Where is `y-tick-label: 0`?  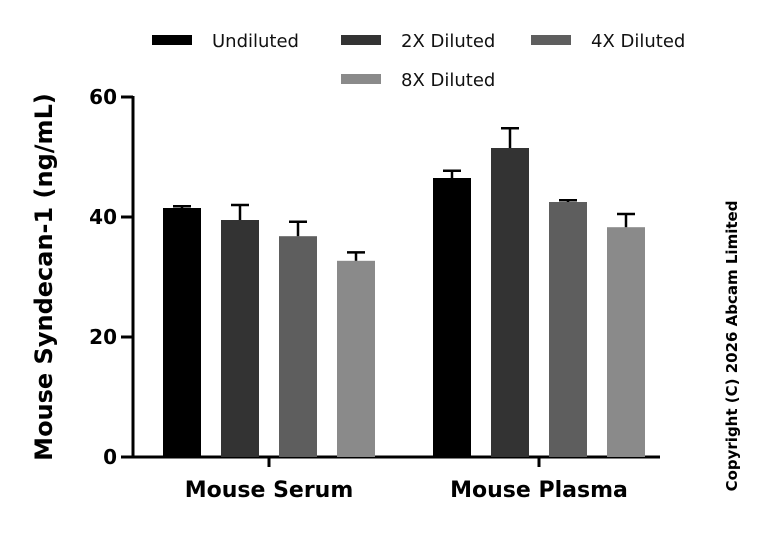
y-tick-label: 0 is located at coordinates (110, 457).